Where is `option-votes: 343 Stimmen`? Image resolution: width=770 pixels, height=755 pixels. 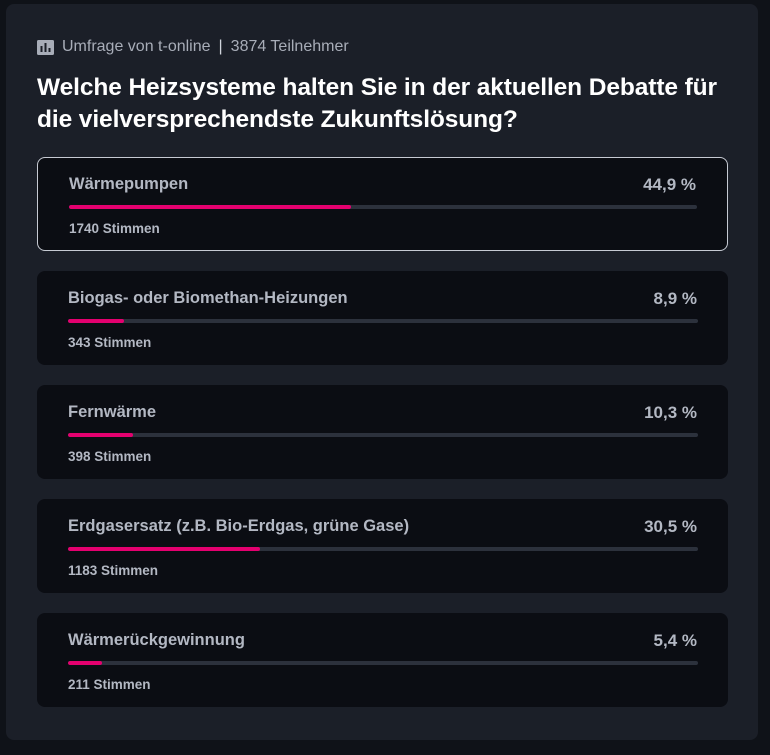 option-votes: 343 Stimmen is located at coordinates (110, 342).